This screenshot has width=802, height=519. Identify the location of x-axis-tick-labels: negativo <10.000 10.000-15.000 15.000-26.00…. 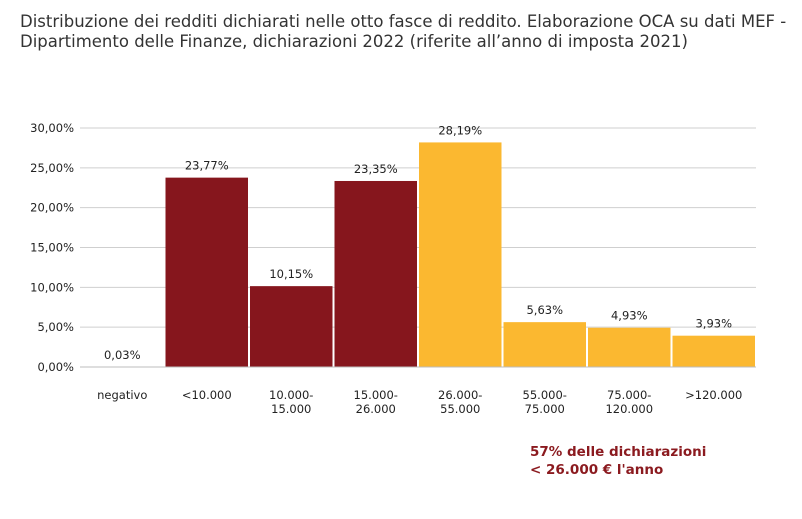
(419, 402).